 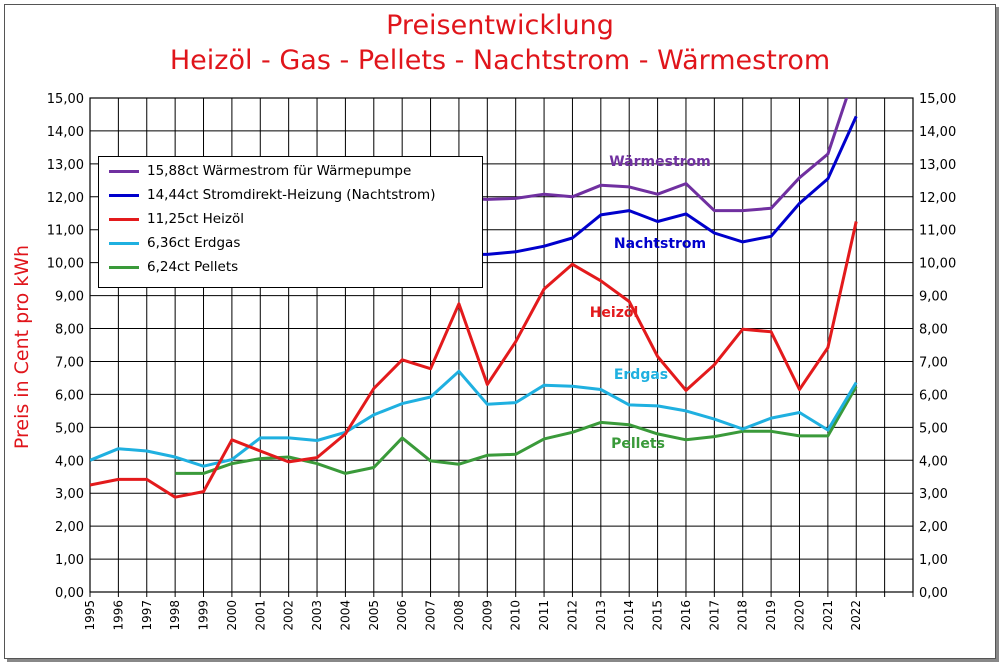 What do you see at coordinates (69, 527) in the screenshot?
I see `y-tick-label-left: 2,00` at bounding box center [69, 527].